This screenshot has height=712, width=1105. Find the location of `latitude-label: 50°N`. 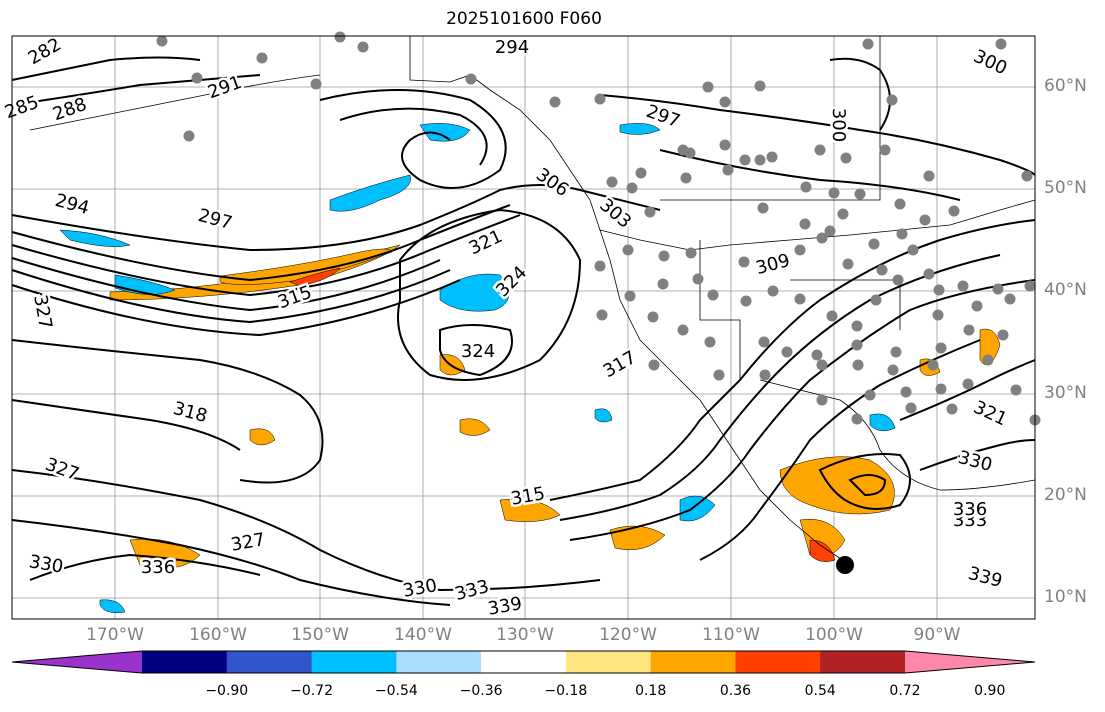

latitude-label: 50°N is located at coordinates (1065, 188).